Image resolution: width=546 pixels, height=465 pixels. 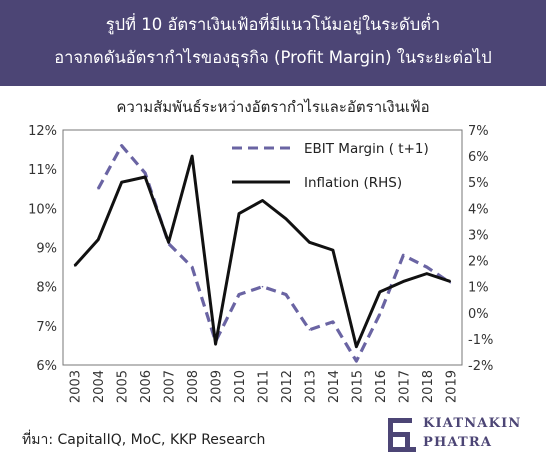 I want to click on x-tick-label: 2009, so click(x=217, y=386).